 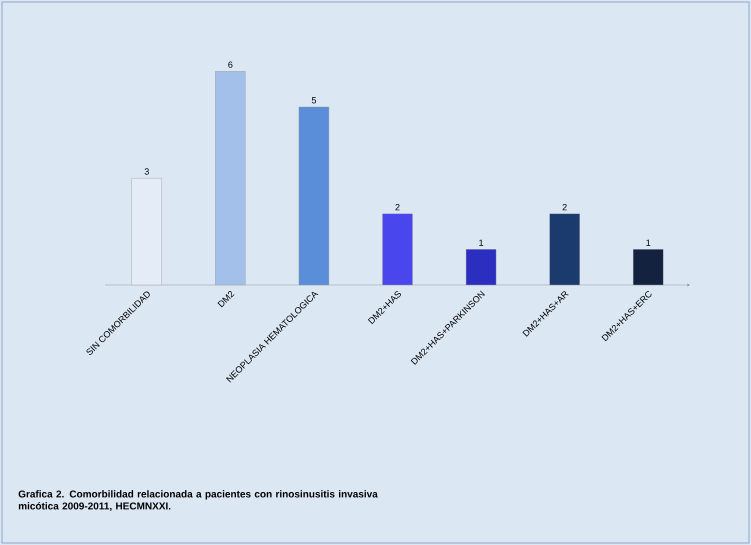 What do you see at coordinates (314, 100) in the screenshot?
I see `data-label: 5` at bounding box center [314, 100].